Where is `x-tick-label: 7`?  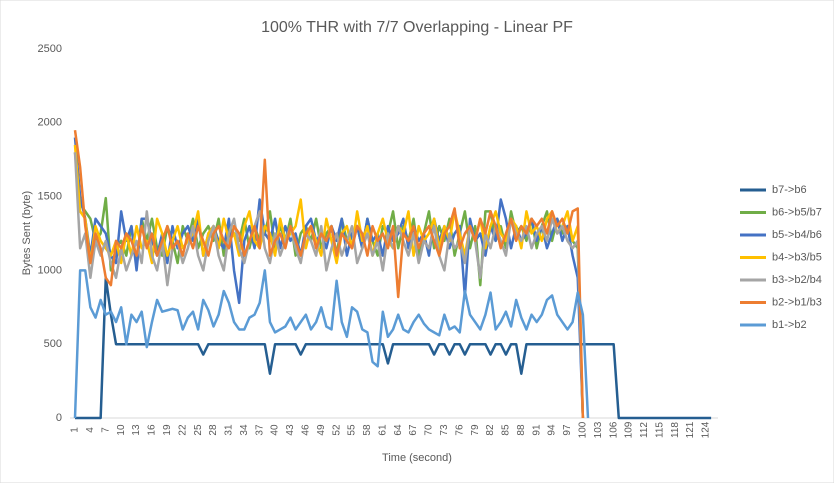
x-tick-label: 7 is located at coordinates (105, 430).